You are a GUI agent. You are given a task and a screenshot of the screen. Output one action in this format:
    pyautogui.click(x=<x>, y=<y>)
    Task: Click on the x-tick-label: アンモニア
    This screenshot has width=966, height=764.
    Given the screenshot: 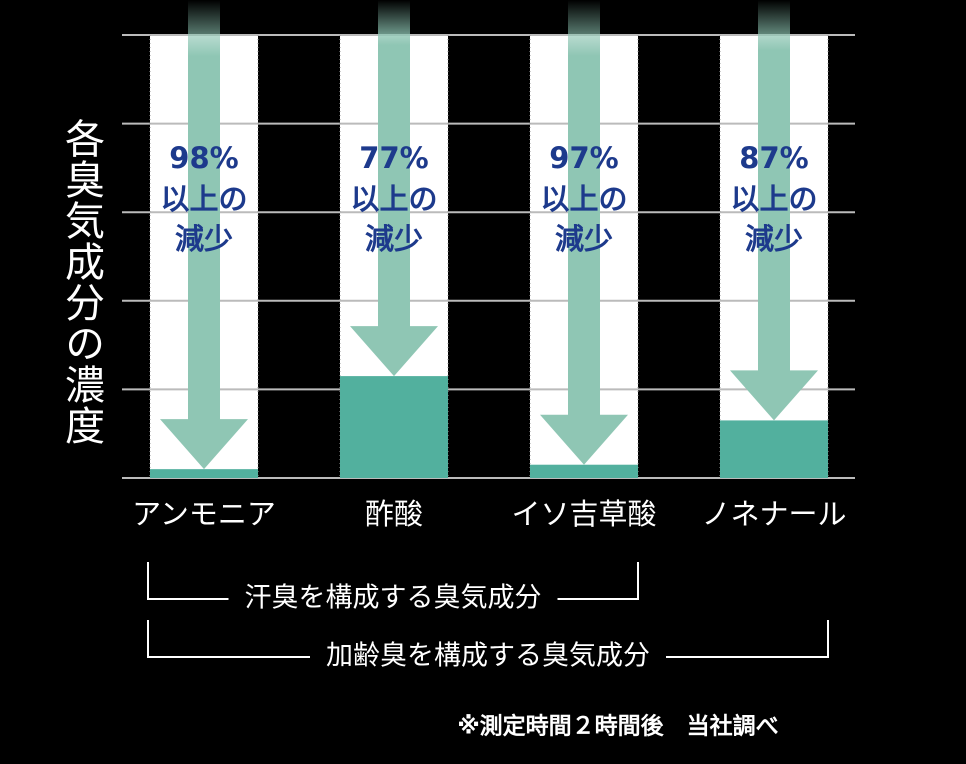 What is the action you would take?
    pyautogui.click(x=204, y=514)
    